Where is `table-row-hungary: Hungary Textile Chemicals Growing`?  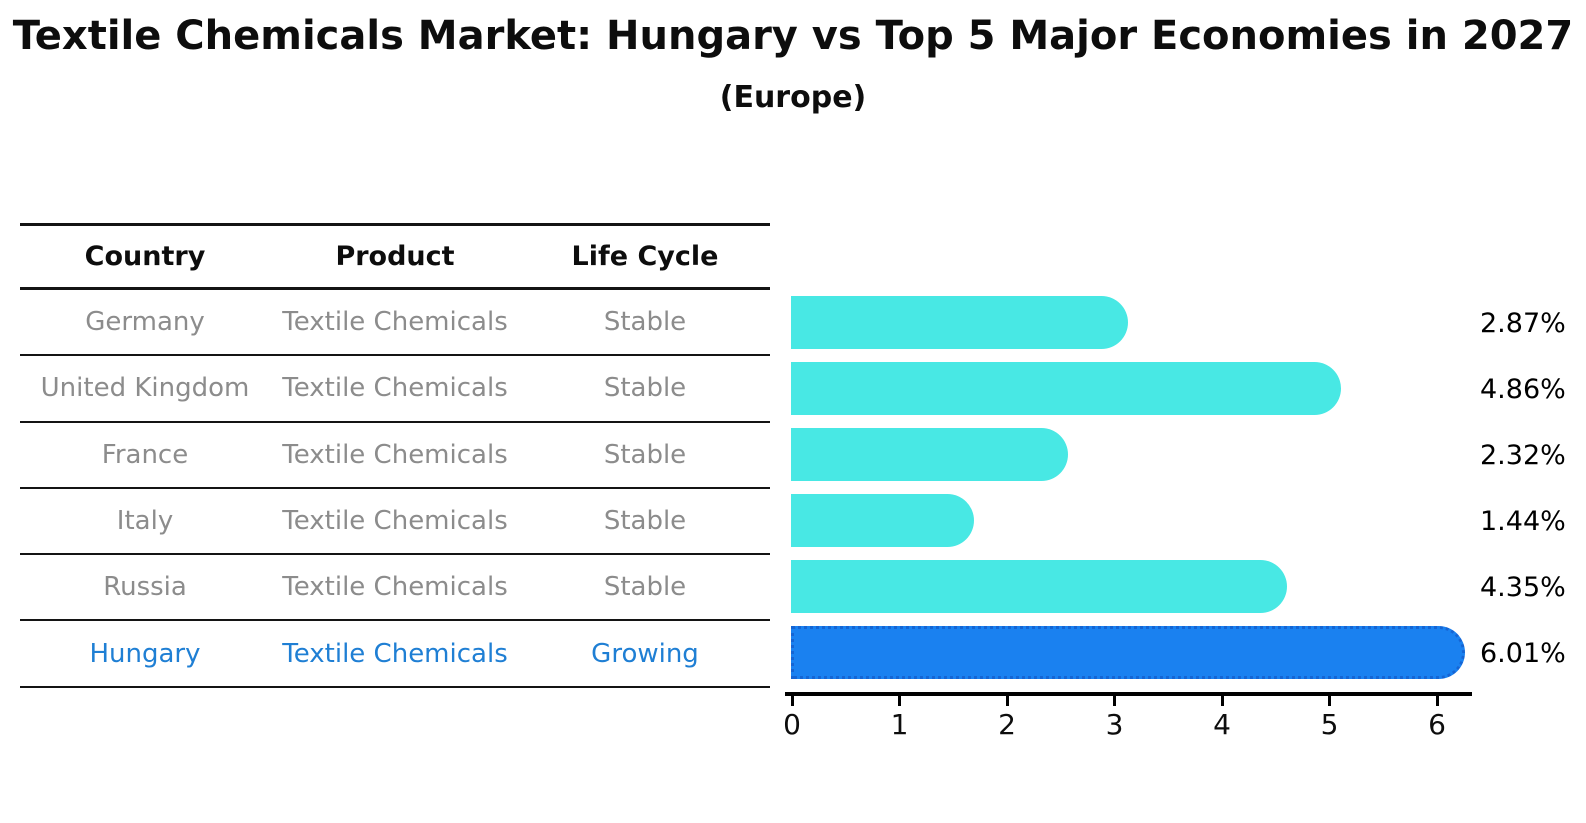
table-row-hungary: Hungary Textile Chemicals Growing is located at coordinates (395, 654).